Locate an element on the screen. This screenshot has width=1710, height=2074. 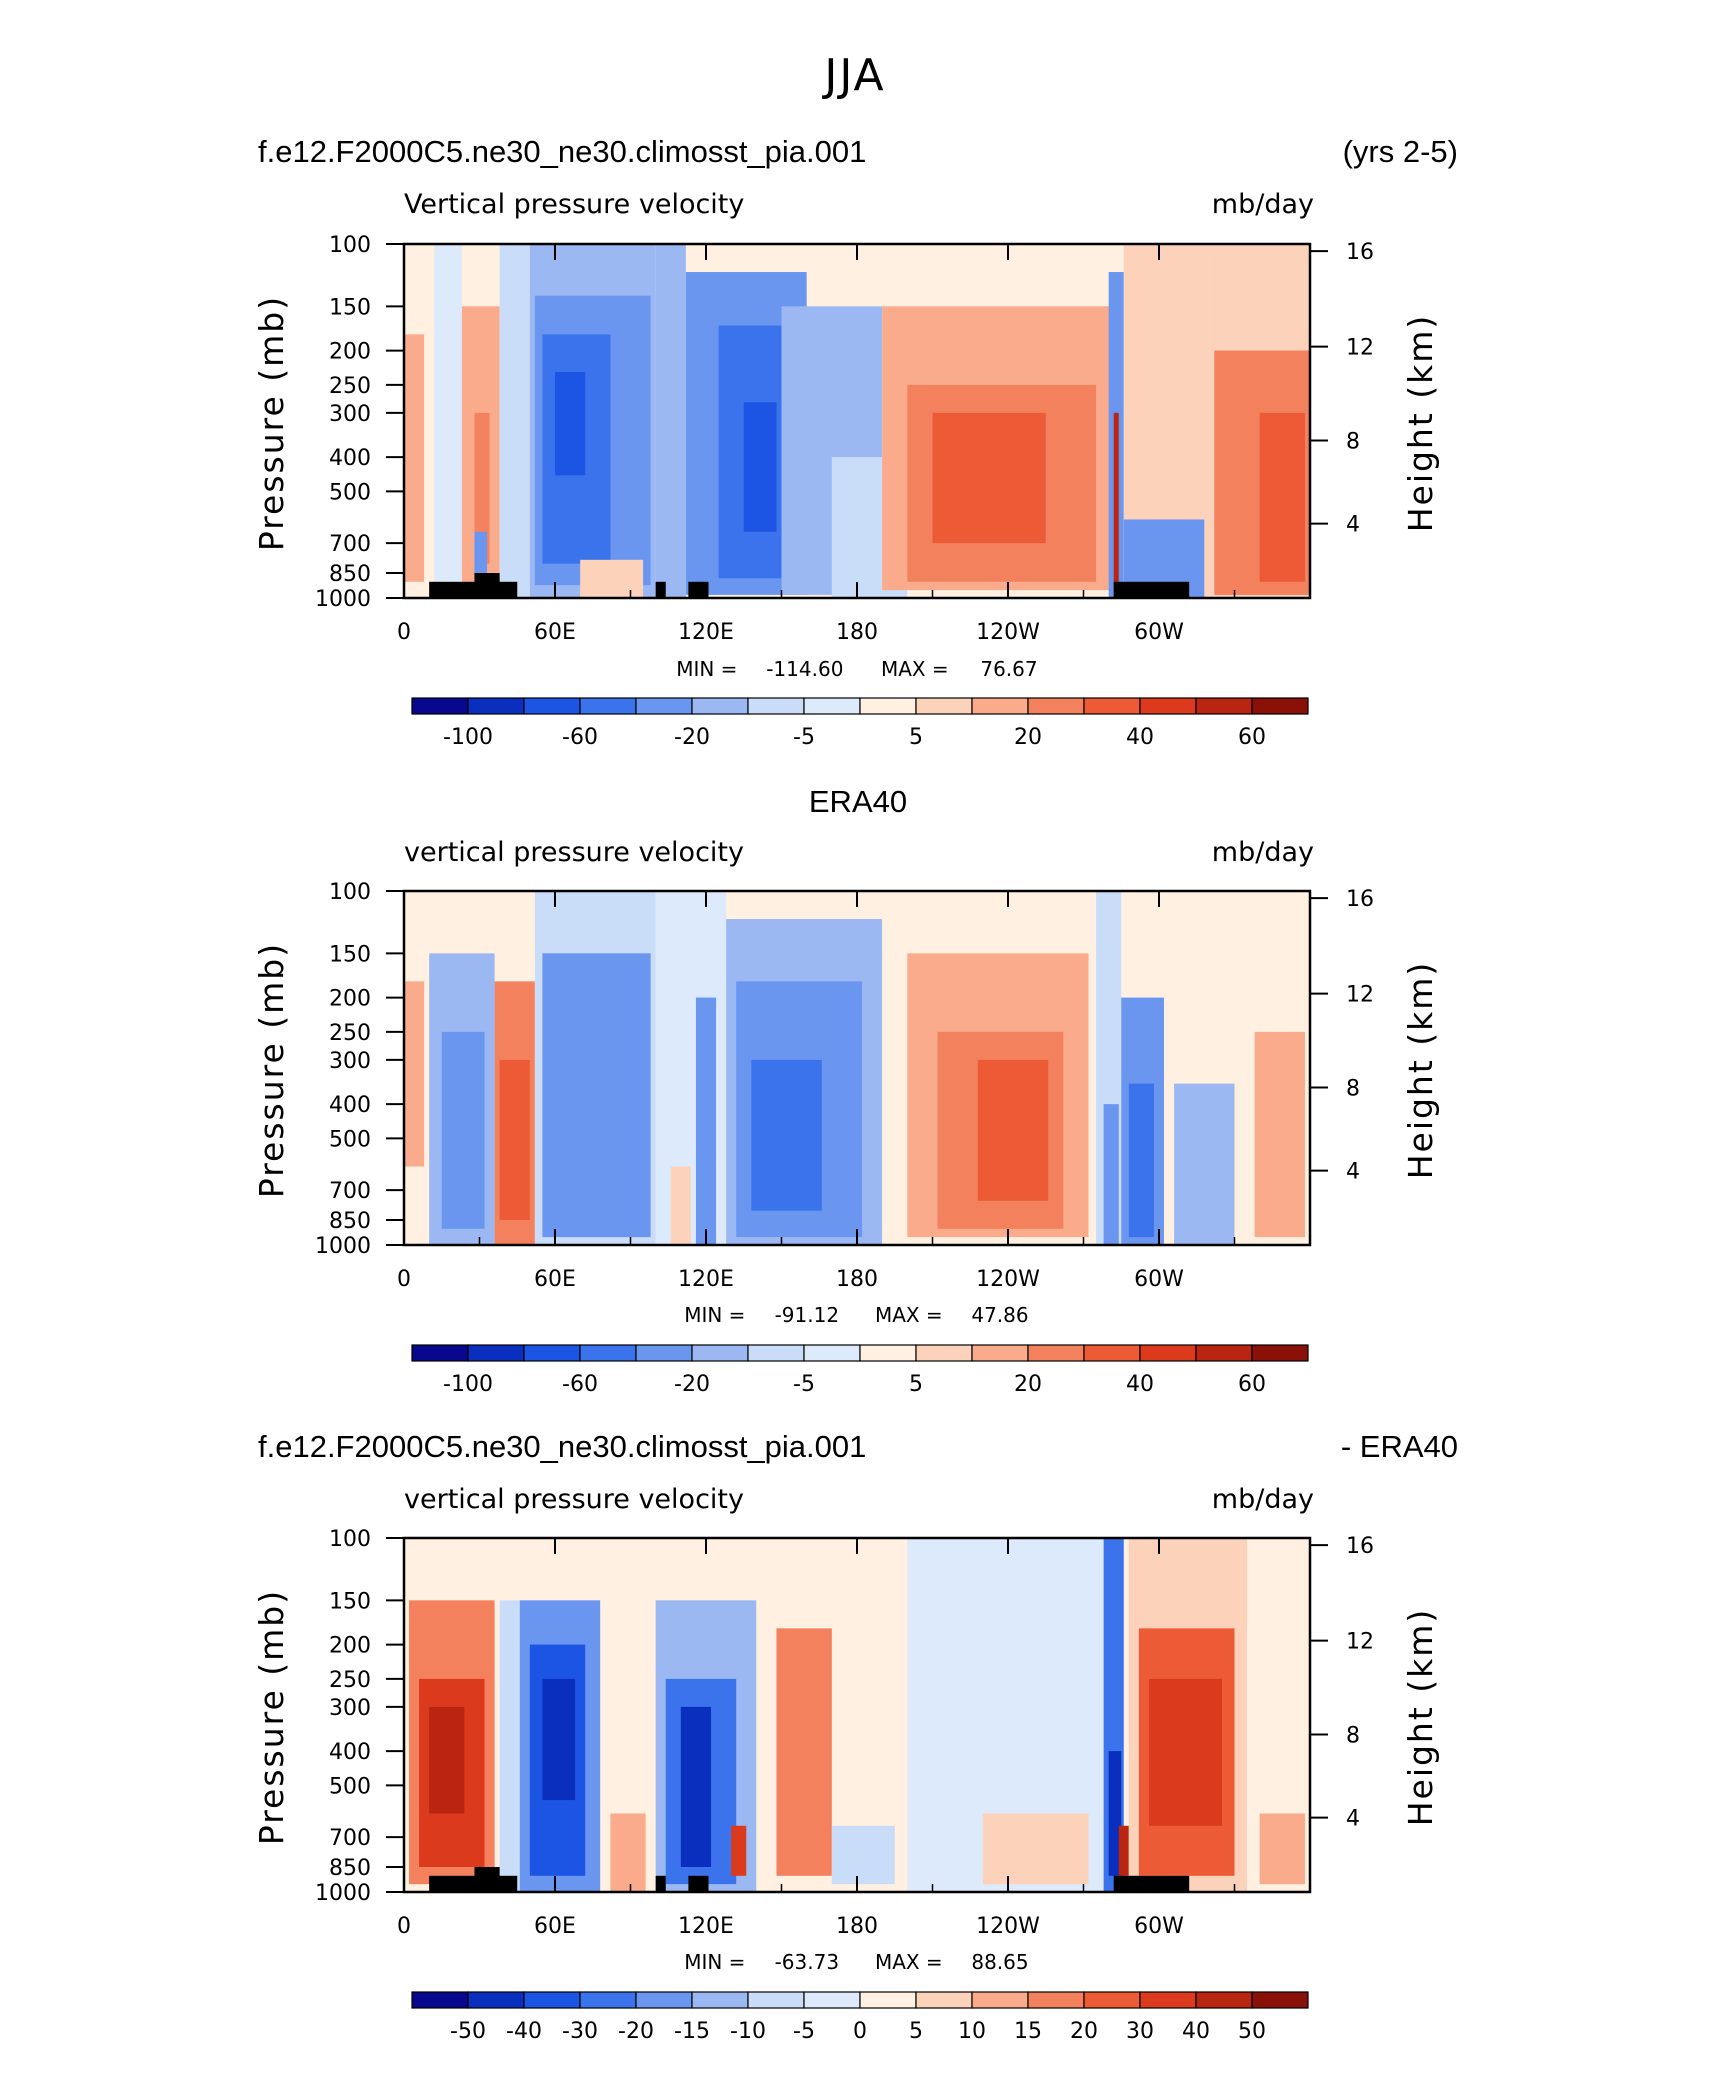
colorbar-label: -15 is located at coordinates (692, 2031).